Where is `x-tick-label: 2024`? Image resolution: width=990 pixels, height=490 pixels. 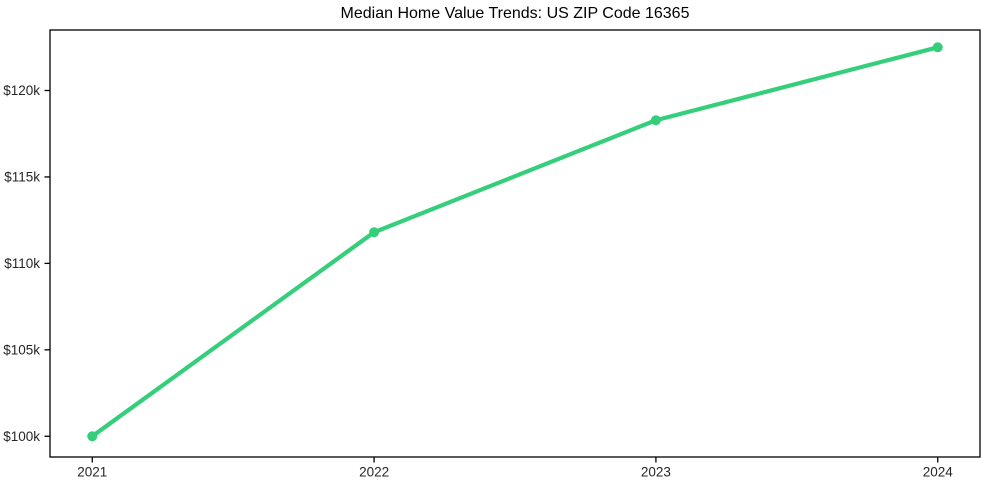 x-tick-label: 2024 is located at coordinates (938, 472).